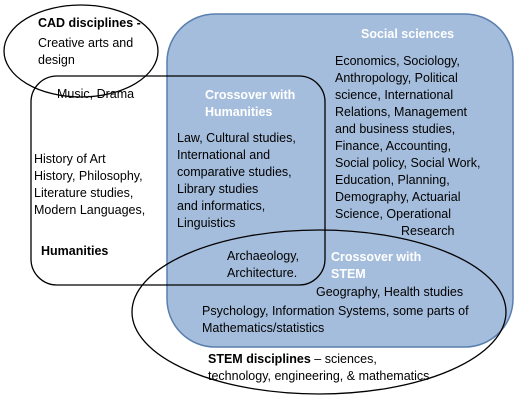 The image size is (518, 402). Describe the element at coordinates (218, 189) in the screenshot. I see `crossover-humanities-line-4: Library studies` at that location.